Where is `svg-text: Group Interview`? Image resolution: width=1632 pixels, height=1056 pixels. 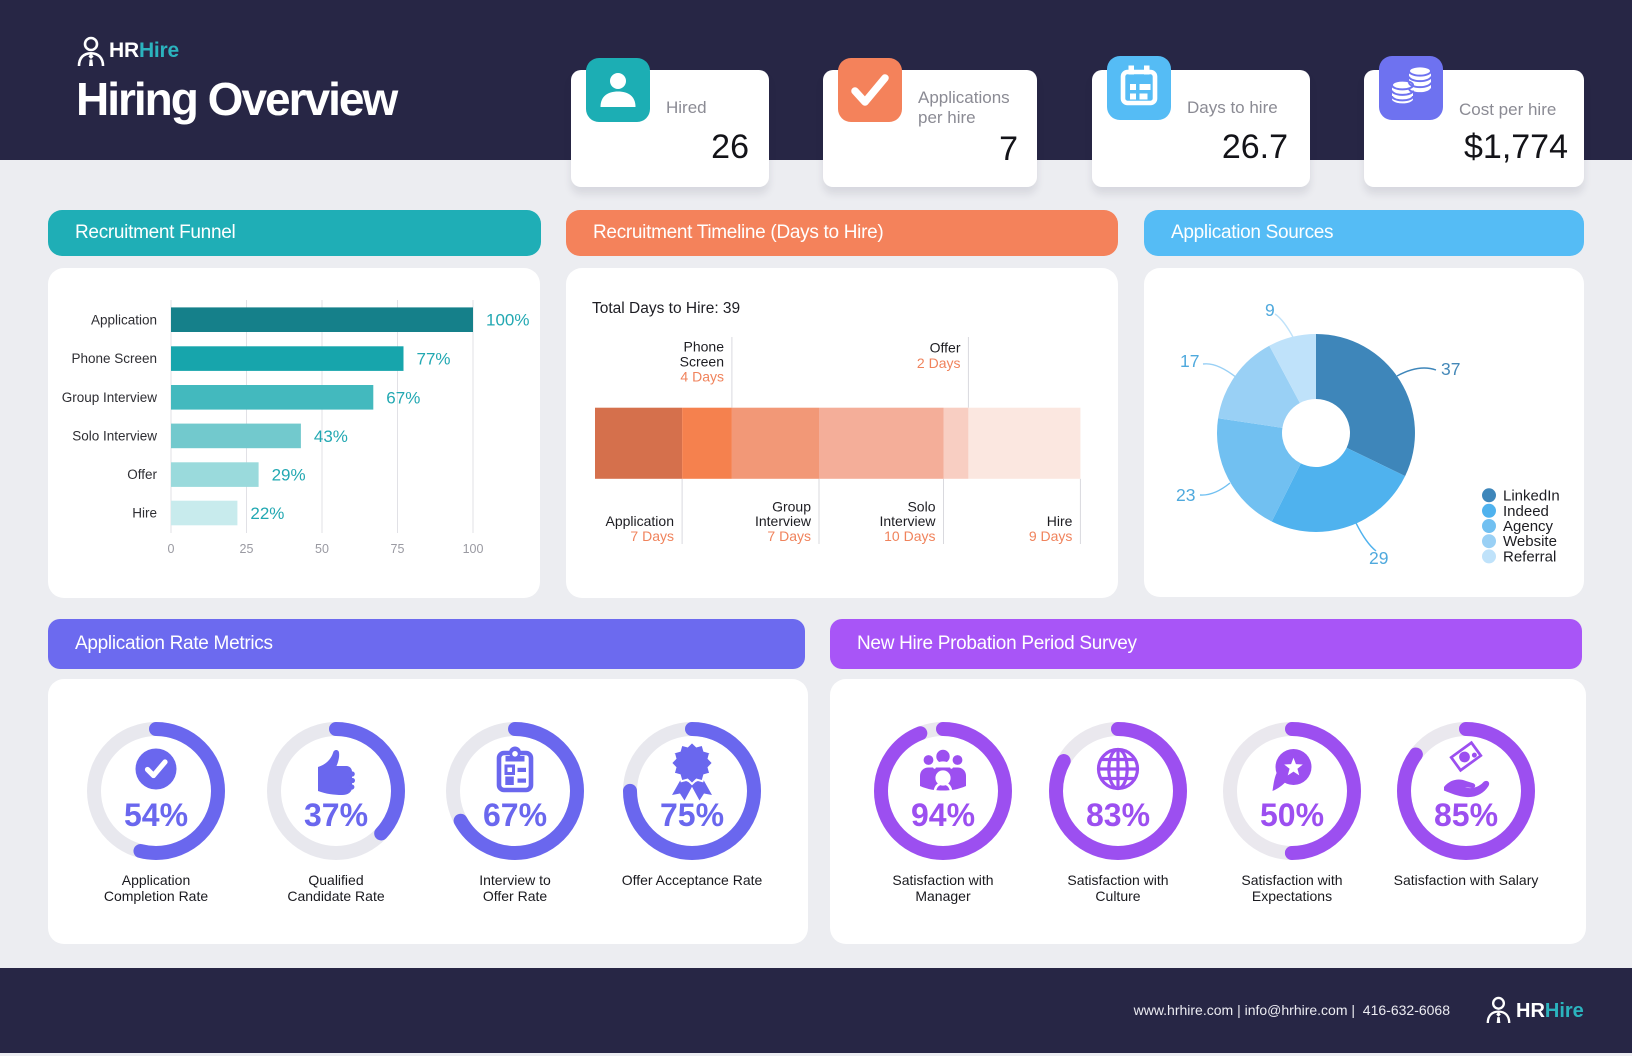 svg-text: Group Interview is located at coordinates (110, 397).